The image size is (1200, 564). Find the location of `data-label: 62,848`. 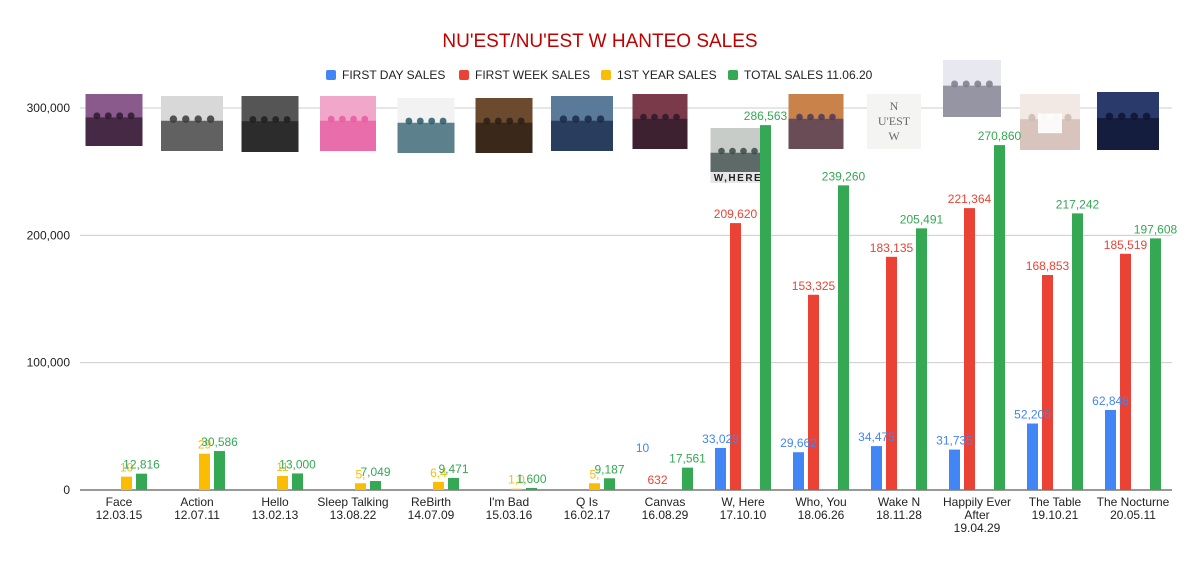

data-label: 62,848 is located at coordinates (1110, 401).